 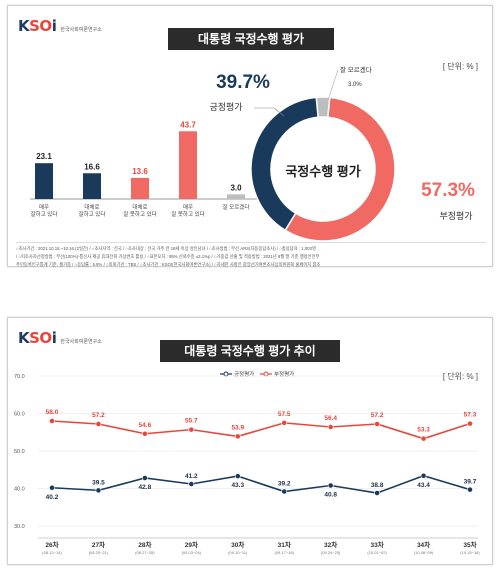 What do you see at coordinates (145, 552) in the screenshot?
I see `x-tick-date: (08.27~28)` at bounding box center [145, 552].